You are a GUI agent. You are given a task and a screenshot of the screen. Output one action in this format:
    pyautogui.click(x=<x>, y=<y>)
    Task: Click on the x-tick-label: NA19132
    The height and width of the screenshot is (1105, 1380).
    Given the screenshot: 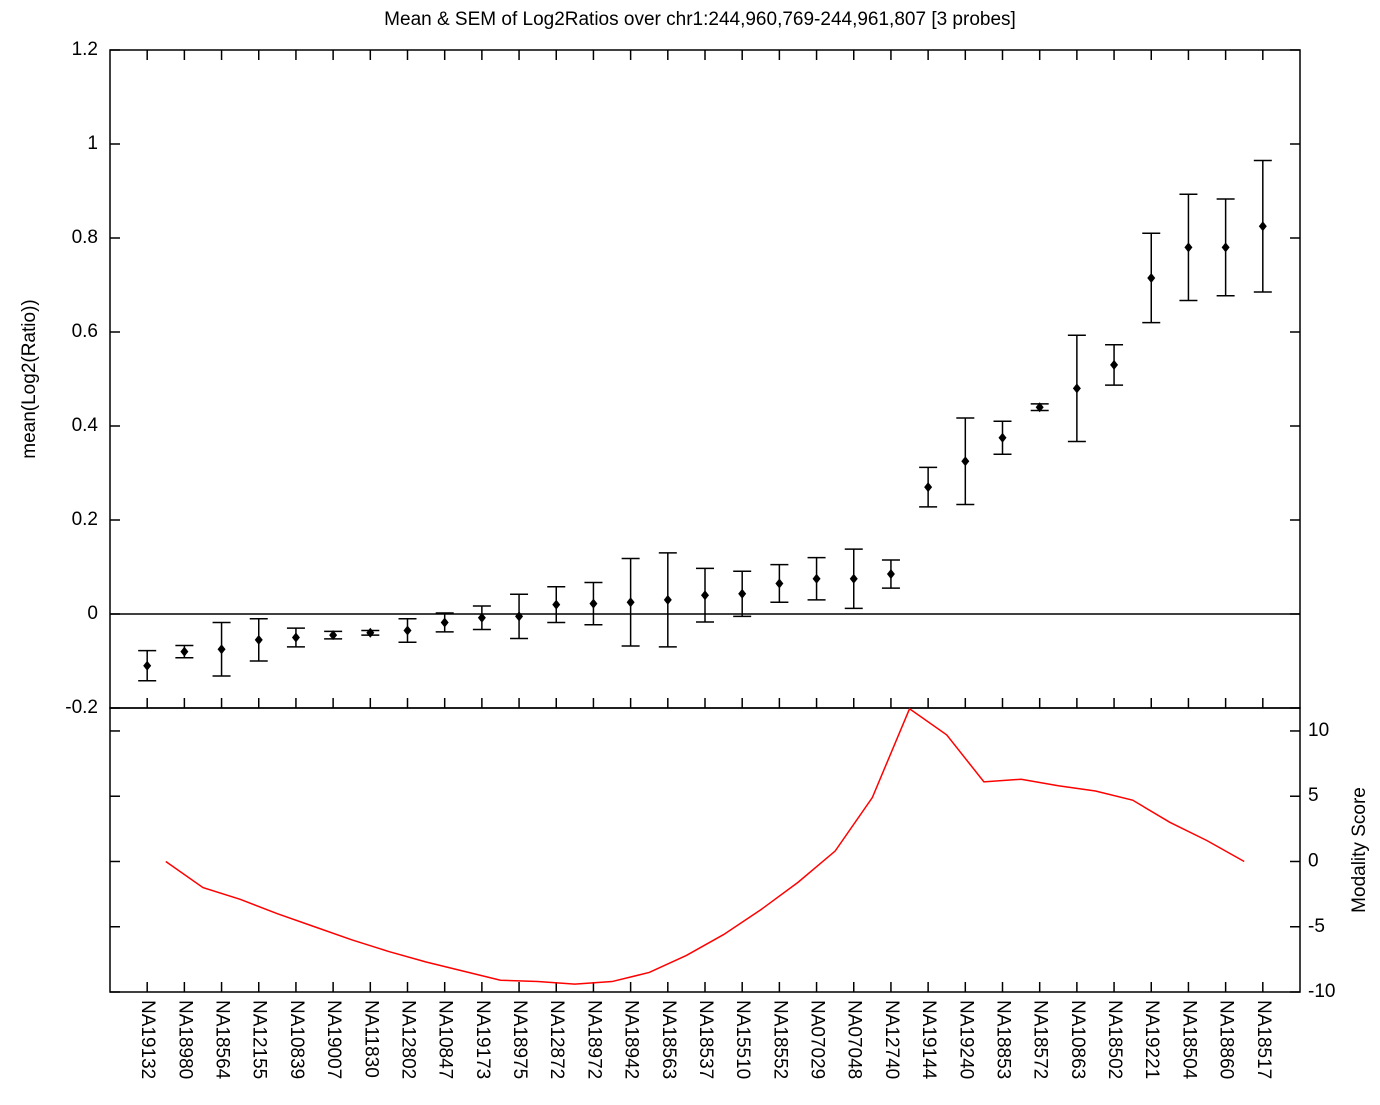 What is the action you would take?
    pyautogui.click(x=147, y=1039)
    